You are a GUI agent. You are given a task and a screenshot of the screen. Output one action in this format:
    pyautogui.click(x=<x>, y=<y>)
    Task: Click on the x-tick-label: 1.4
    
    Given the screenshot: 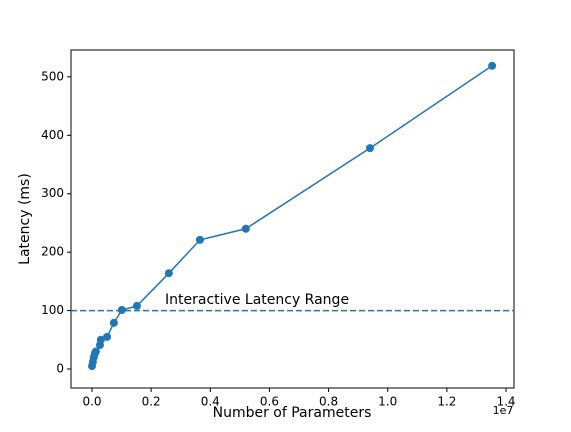 What is the action you would take?
    pyautogui.click(x=505, y=402)
    